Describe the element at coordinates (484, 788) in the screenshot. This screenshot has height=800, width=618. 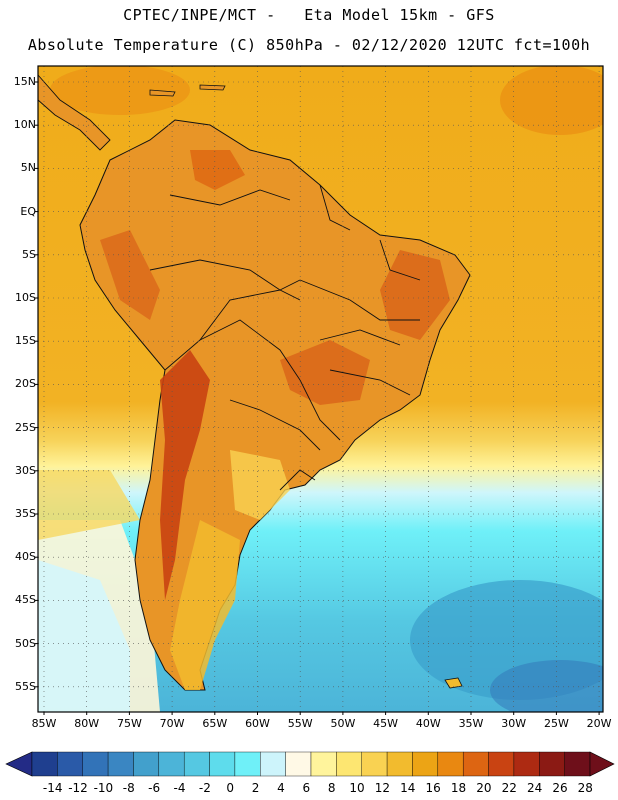
I see `colorbar-label: 20` at that location.